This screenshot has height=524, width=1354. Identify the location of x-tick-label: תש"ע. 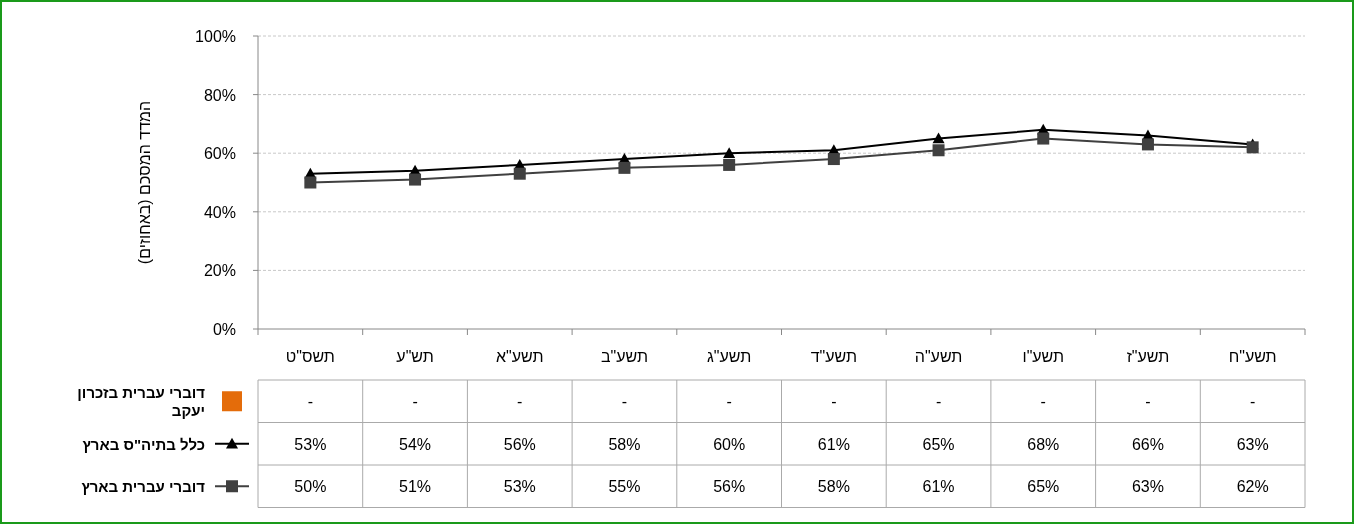
(415, 356).